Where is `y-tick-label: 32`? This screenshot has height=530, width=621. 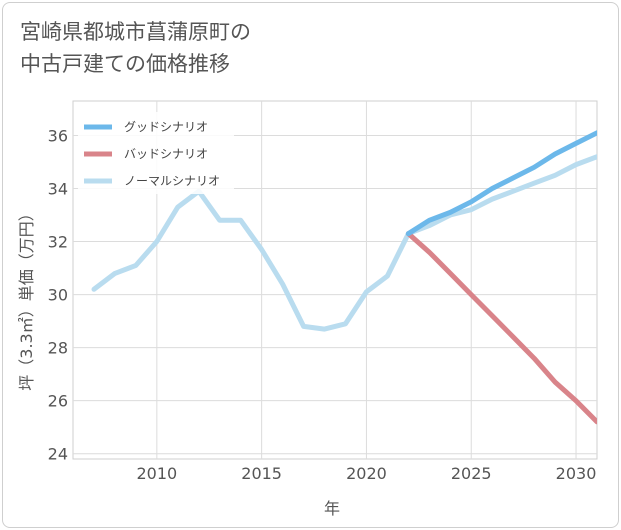
y-tick-label: 32 is located at coordinates (58, 242).